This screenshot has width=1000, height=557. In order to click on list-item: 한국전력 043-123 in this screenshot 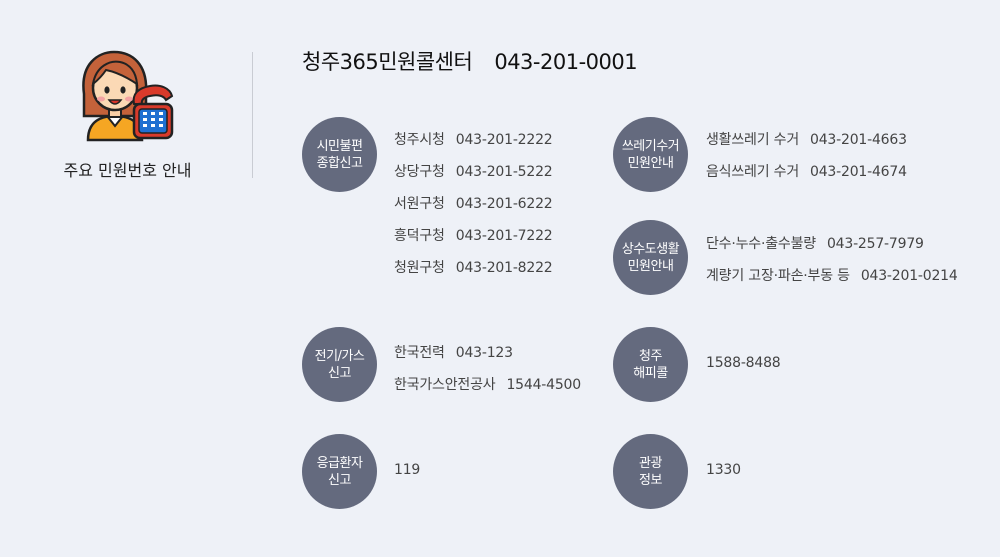, I will do `click(453, 352)`.